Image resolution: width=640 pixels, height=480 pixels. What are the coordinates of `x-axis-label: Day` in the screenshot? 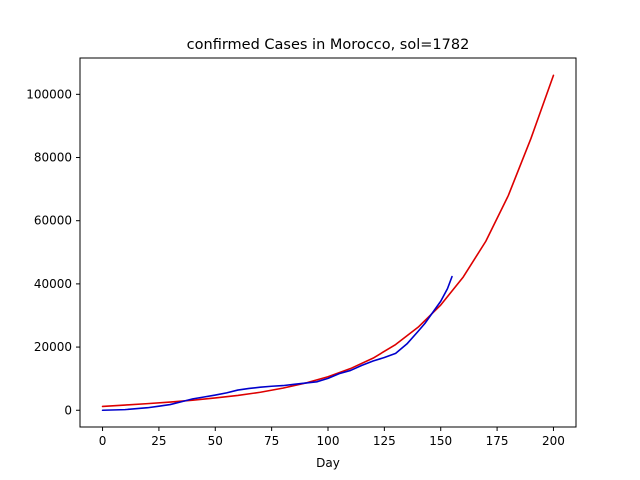 It's located at (328, 463).